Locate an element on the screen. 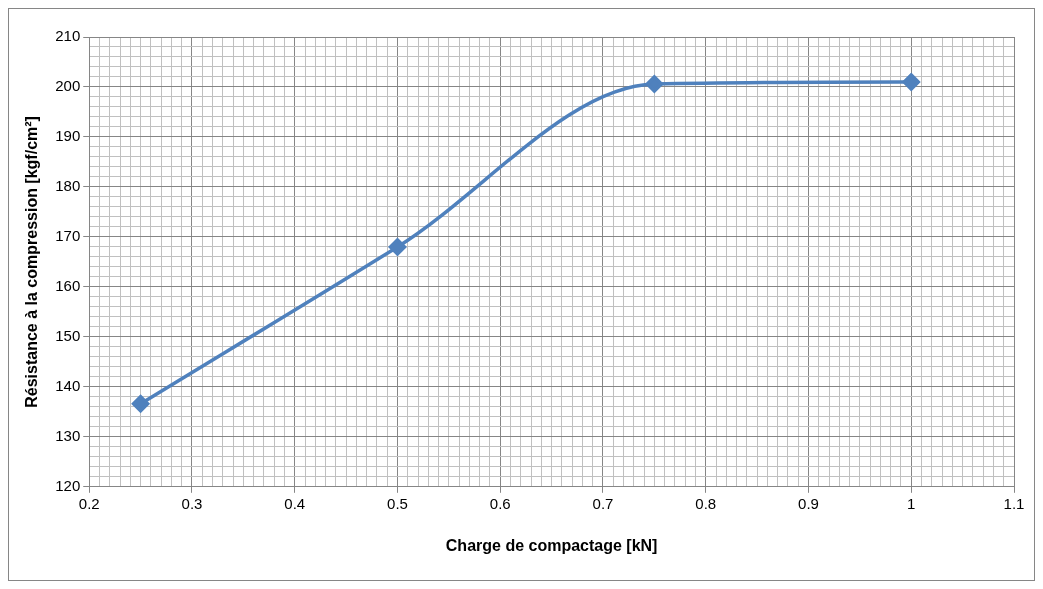  x-tick-label: 0.4 is located at coordinates (295, 503).